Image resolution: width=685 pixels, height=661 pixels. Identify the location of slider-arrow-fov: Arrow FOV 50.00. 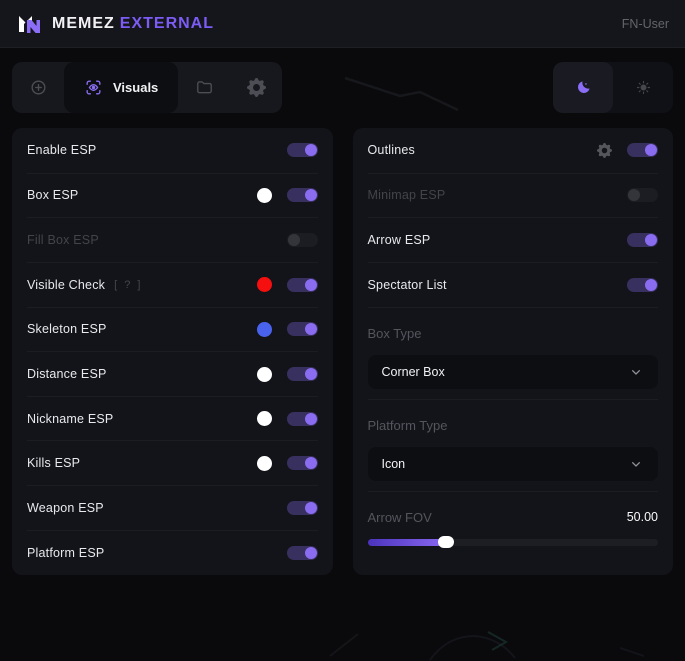
(512, 525).